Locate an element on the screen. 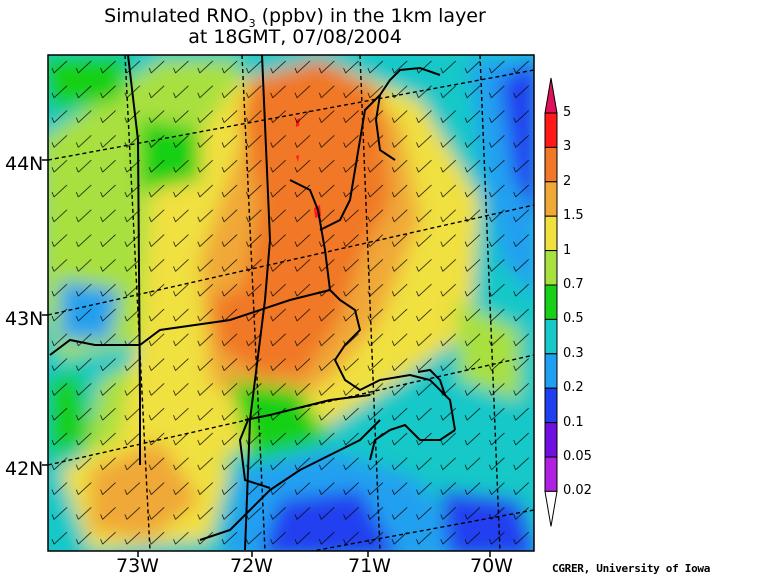  lat-label-44n: 44N is located at coordinates (24, 164).